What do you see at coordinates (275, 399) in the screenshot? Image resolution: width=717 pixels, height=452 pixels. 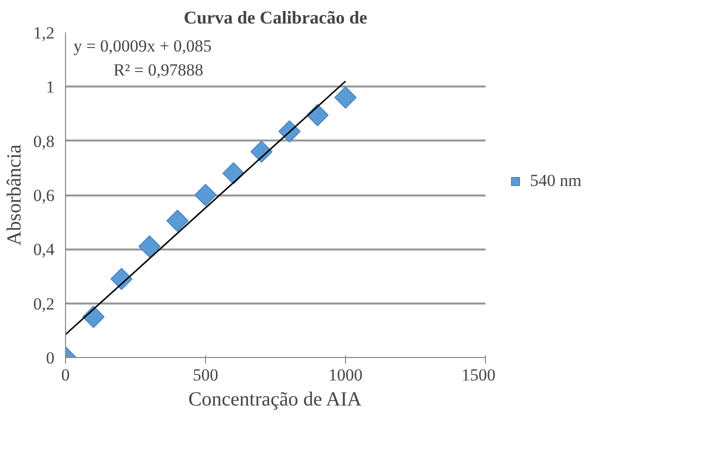 I see `x-axis-title: Concentração de AIA` at bounding box center [275, 399].